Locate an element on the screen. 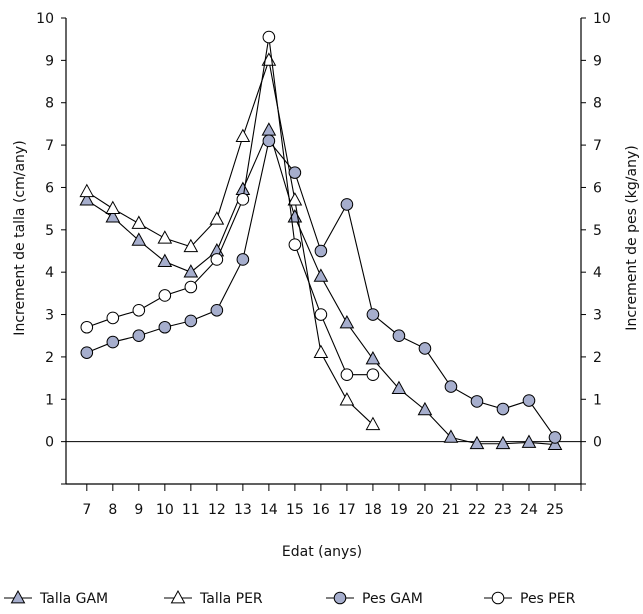 The image size is (643, 614). x-tick-label: 9 is located at coordinates (138, 510).